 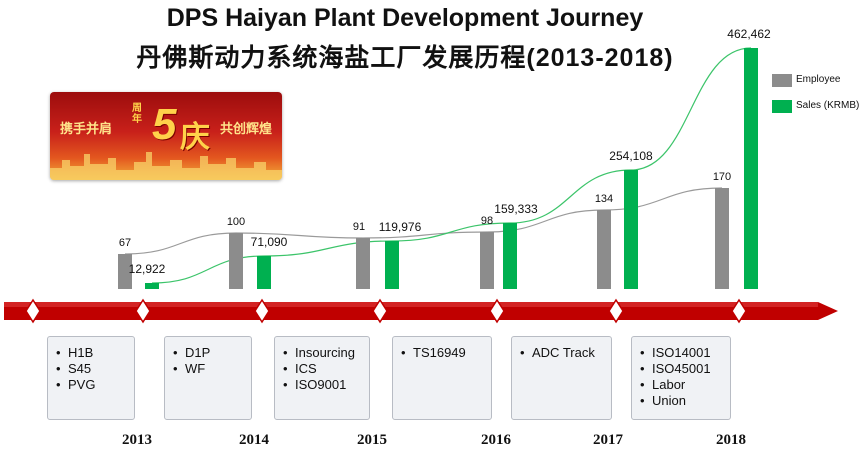 What do you see at coordinates (372, 440) in the screenshot?
I see `year-label-2015: 2015` at bounding box center [372, 440].